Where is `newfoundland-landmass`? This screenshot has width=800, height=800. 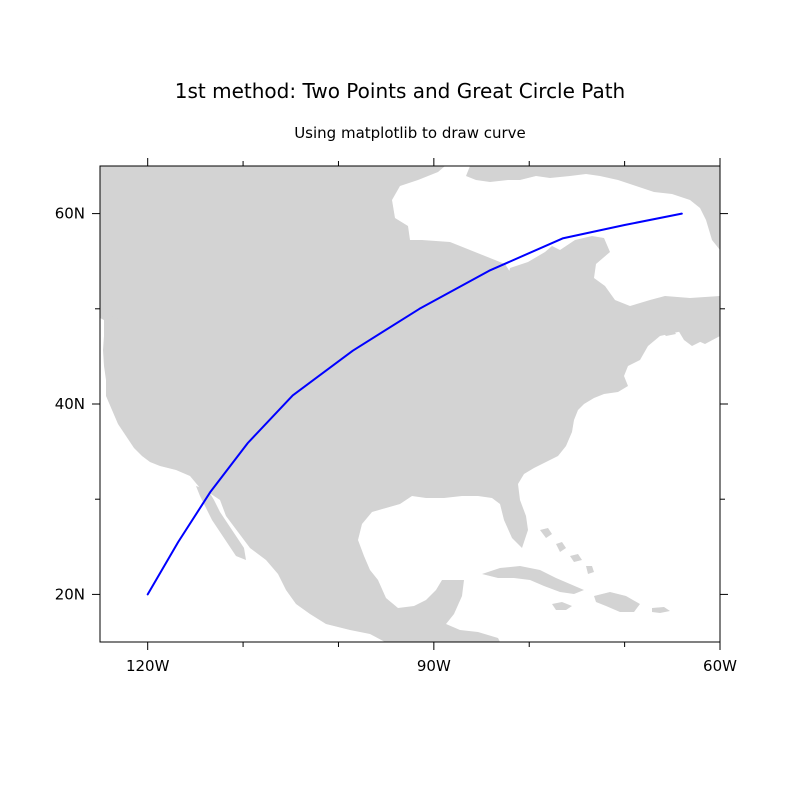 newfoundland-landmass is located at coordinates (690, 328).